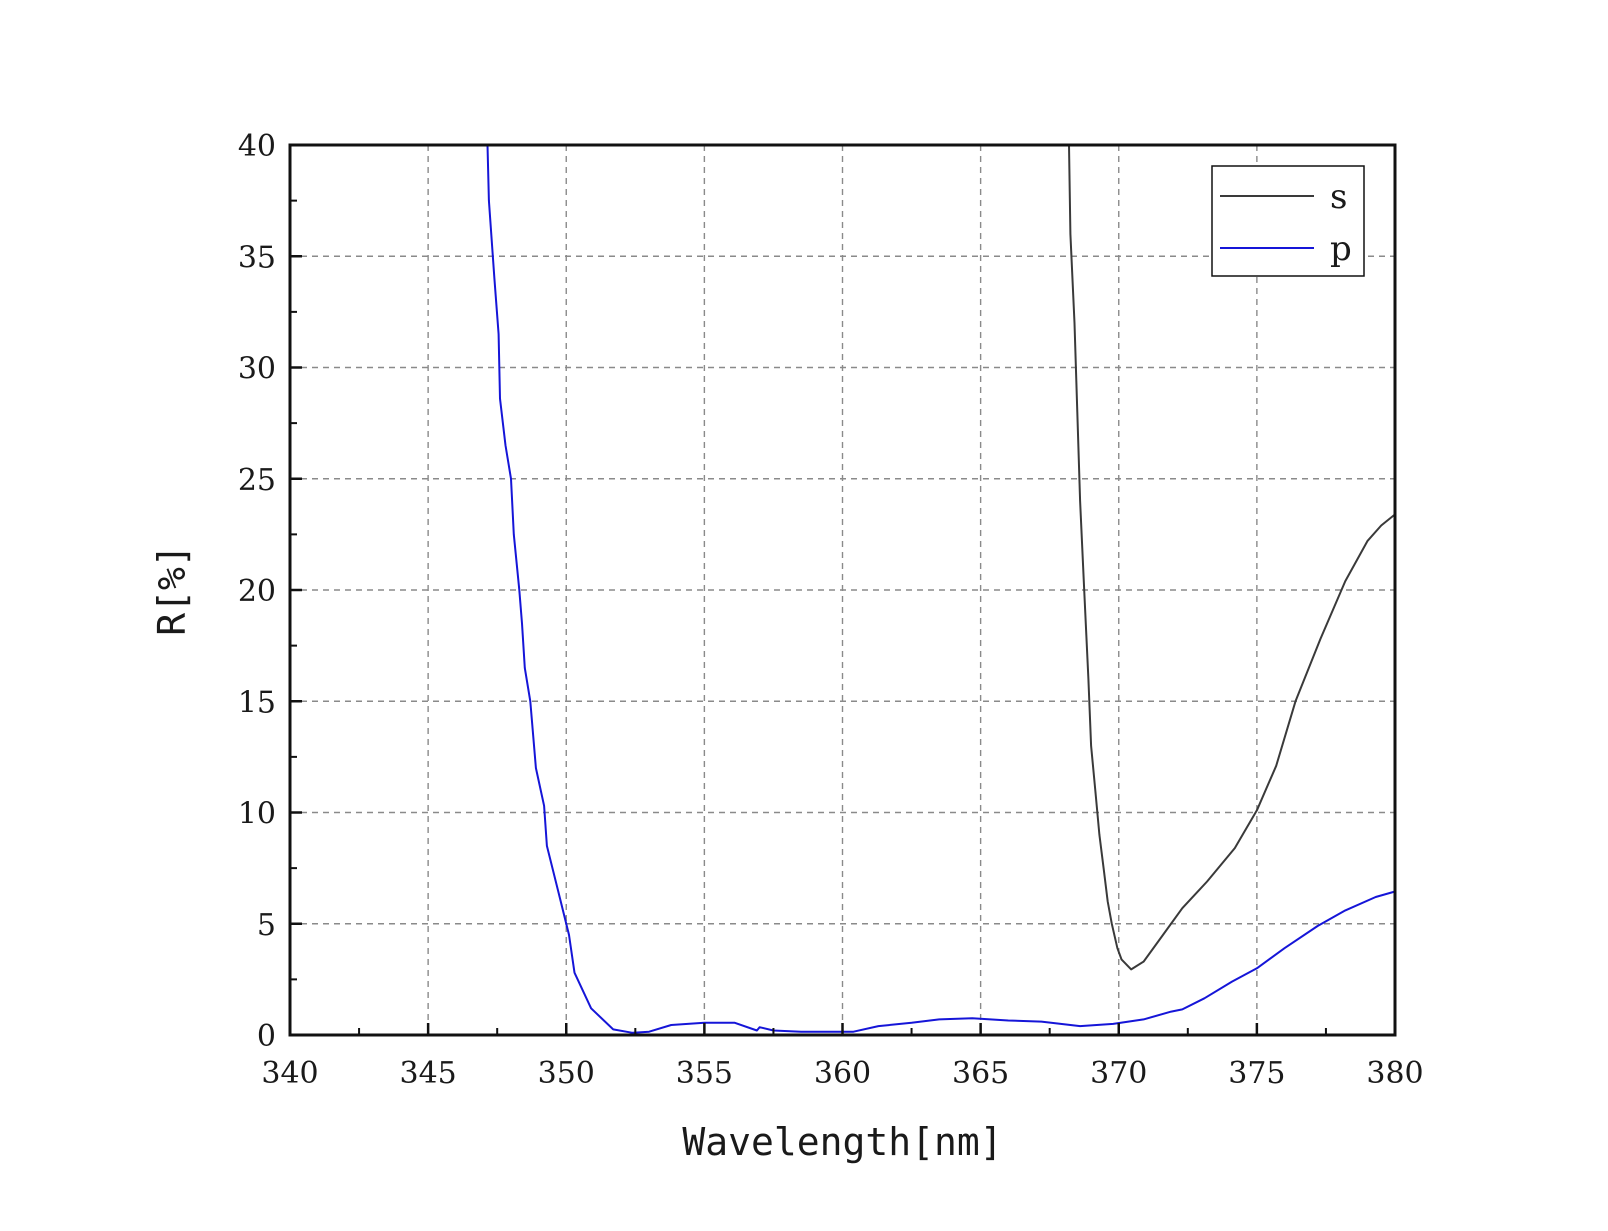 Image resolution: width=1608 pixels, height=1231 pixels. Describe the element at coordinates (172, 590) in the screenshot. I see `y-axis-title: R[%]` at that location.